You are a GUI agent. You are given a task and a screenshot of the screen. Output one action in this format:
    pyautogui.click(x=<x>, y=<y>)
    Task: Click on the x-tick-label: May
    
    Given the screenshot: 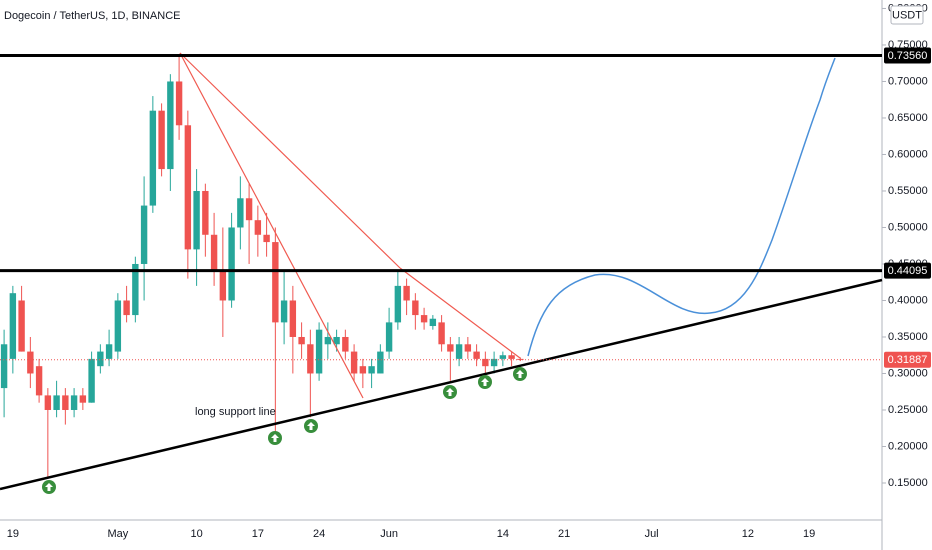 What is the action you would take?
    pyautogui.click(x=117, y=534)
    